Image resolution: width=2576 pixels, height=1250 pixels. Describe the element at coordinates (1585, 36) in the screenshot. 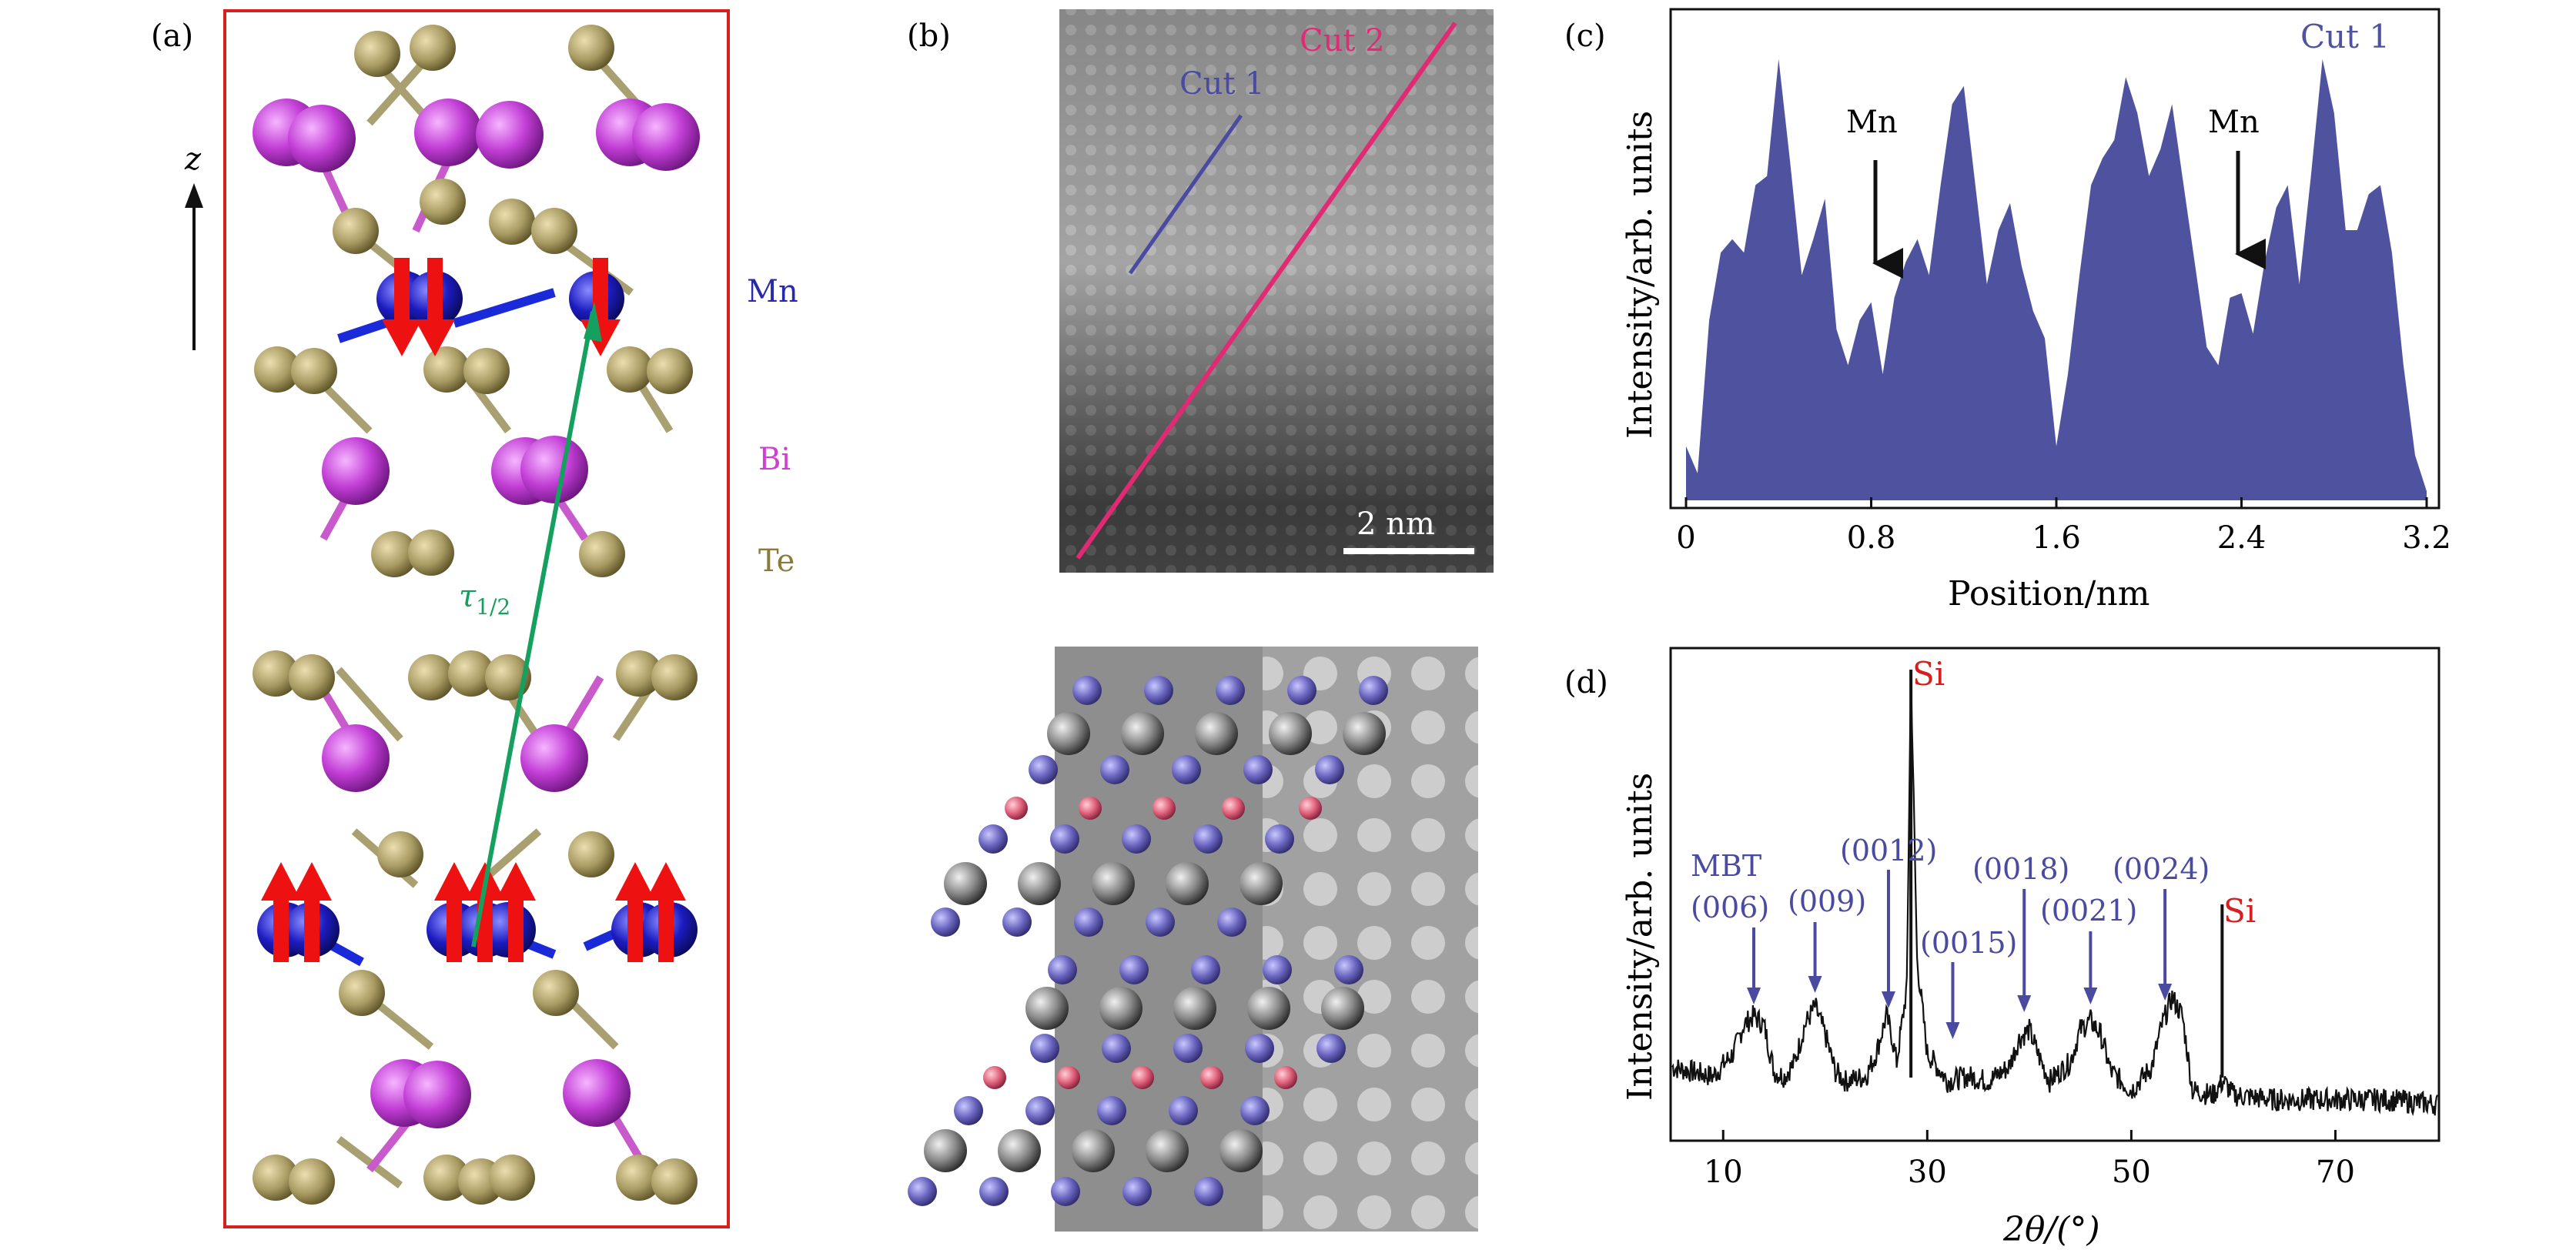

I see `panel-c-label: (c)` at that location.